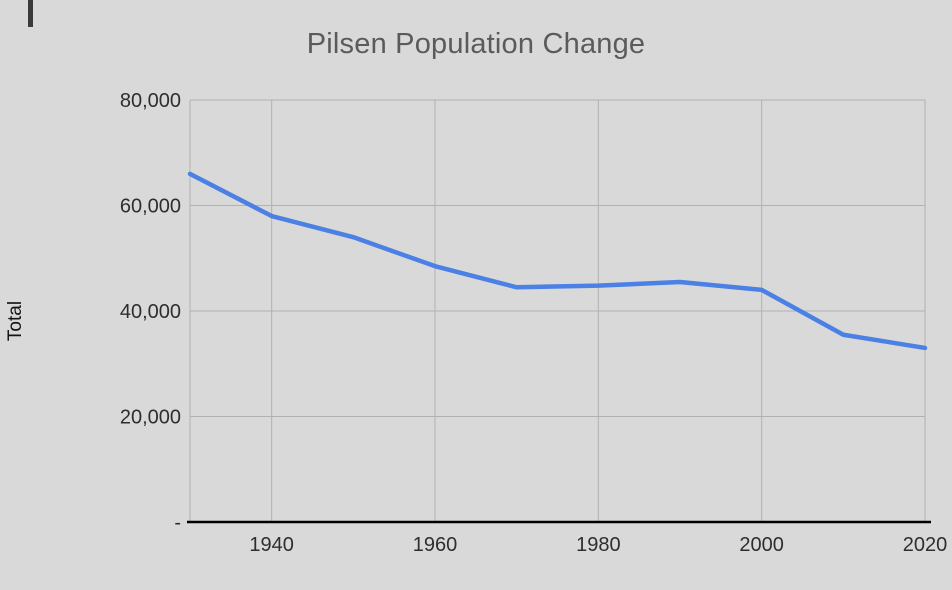 Image resolution: width=952 pixels, height=590 pixels. I want to click on y-tick-label: -, so click(177, 523).